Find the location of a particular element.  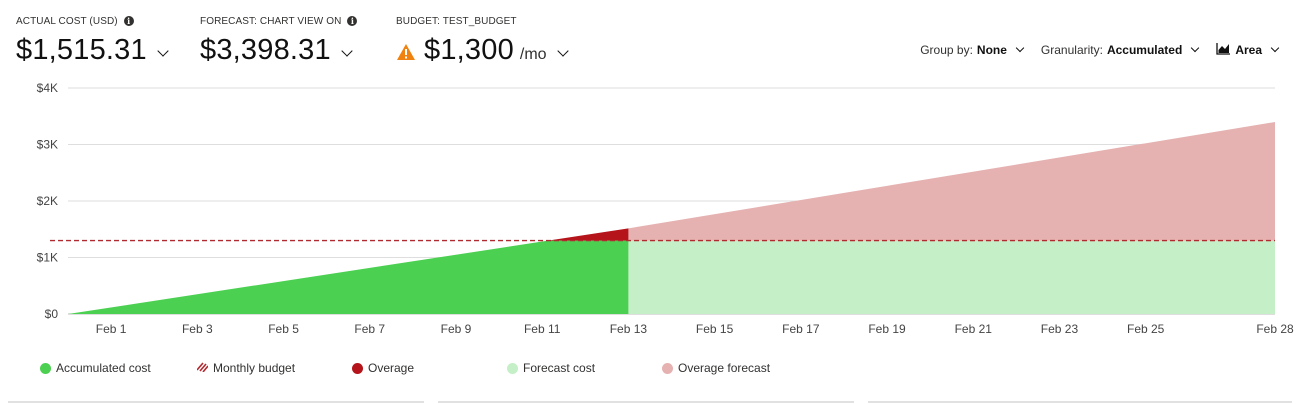

x-tick-label: Feb 1 is located at coordinates (111, 329).